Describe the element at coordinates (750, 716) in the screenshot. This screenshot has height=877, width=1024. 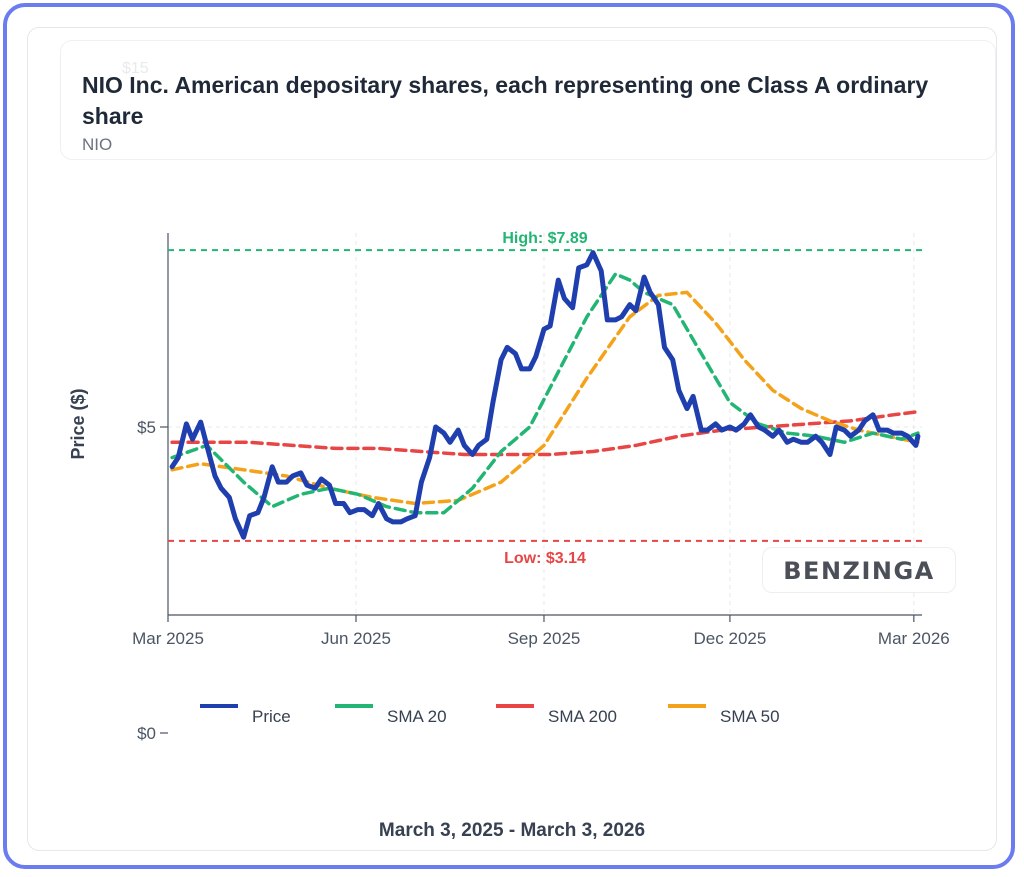
I see `legend-label: SMA 50` at that location.